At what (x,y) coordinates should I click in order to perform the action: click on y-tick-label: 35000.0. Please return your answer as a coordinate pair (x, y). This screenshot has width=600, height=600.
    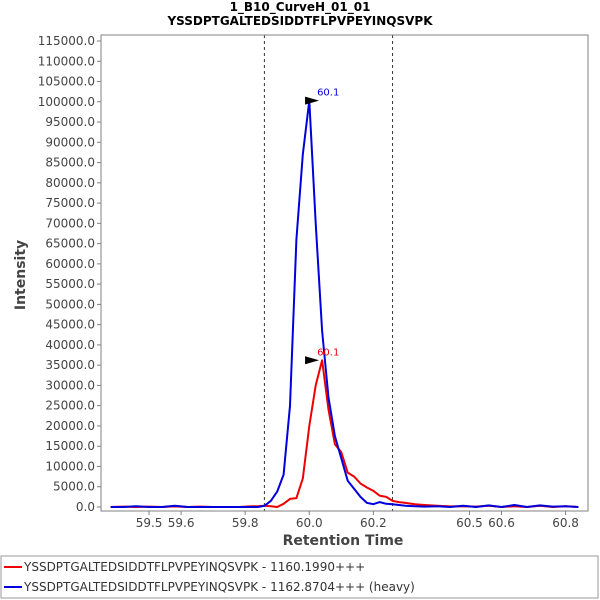
    Looking at the image, I should click on (70, 365).